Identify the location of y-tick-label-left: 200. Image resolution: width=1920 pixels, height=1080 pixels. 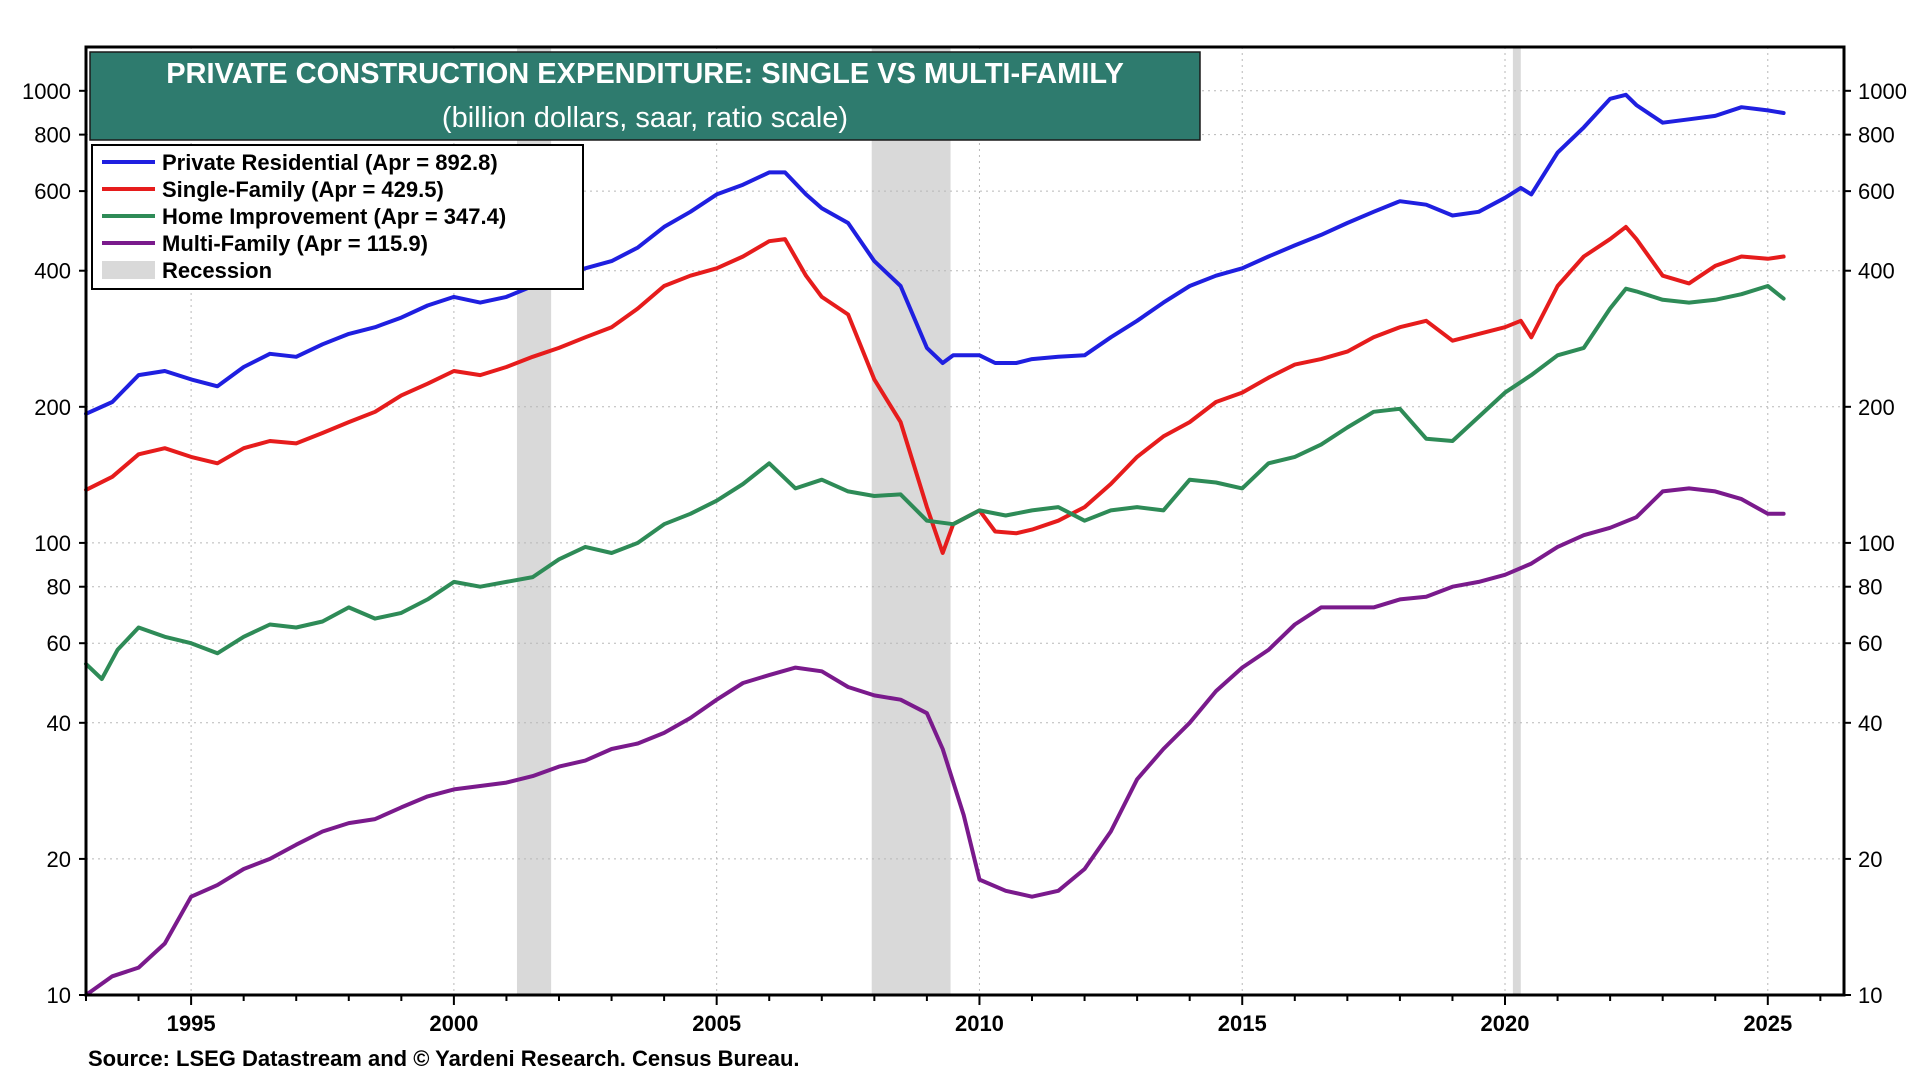
(52, 407).